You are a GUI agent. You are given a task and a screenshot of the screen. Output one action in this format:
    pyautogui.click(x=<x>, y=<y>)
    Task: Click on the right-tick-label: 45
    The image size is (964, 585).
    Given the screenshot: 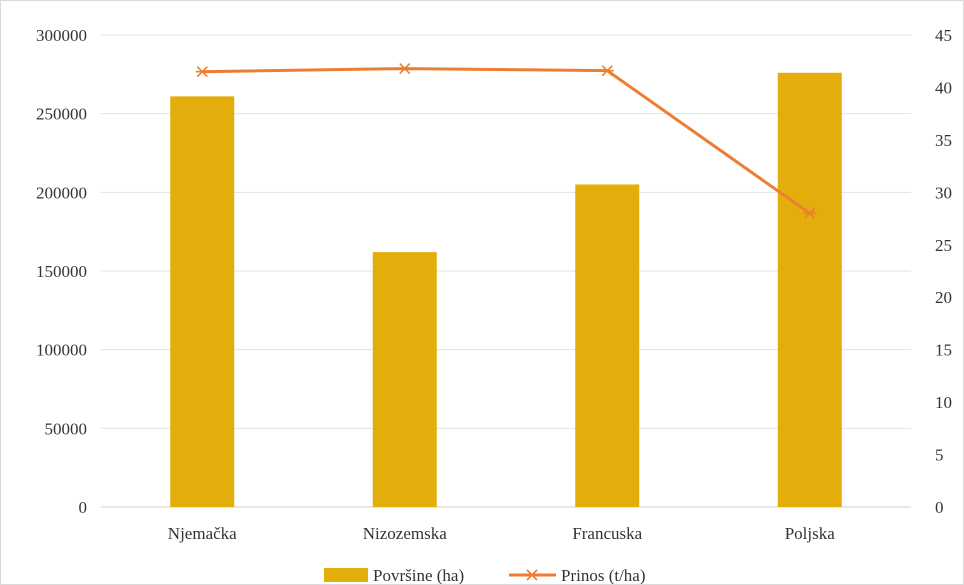 What is the action you would take?
    pyautogui.click(x=943, y=35)
    